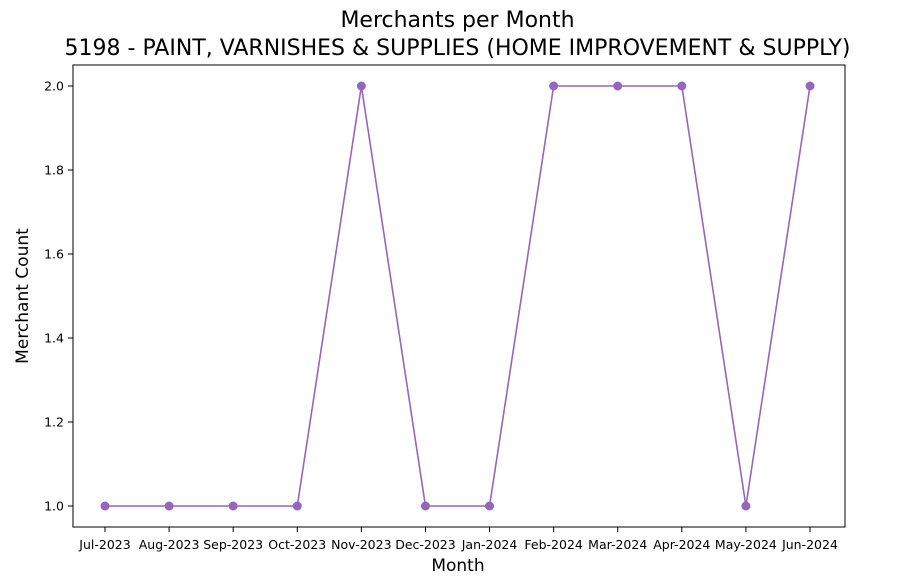 The image size is (915, 585). I want to click on y-tick-label: 1.4, so click(54, 338).